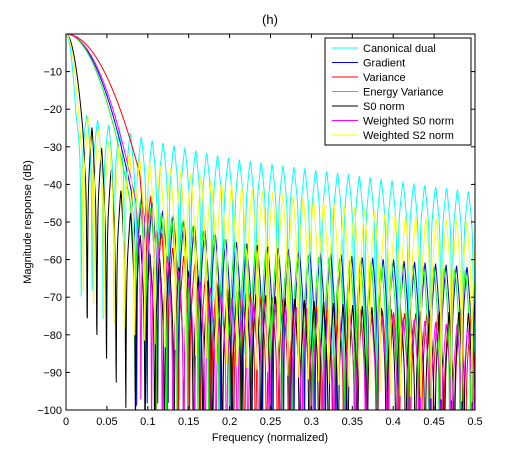 Image resolution: width=520 pixels, height=465 pixels. What do you see at coordinates (403, 93) in the screenshot?
I see `legend-label: Energy Variance` at bounding box center [403, 93].